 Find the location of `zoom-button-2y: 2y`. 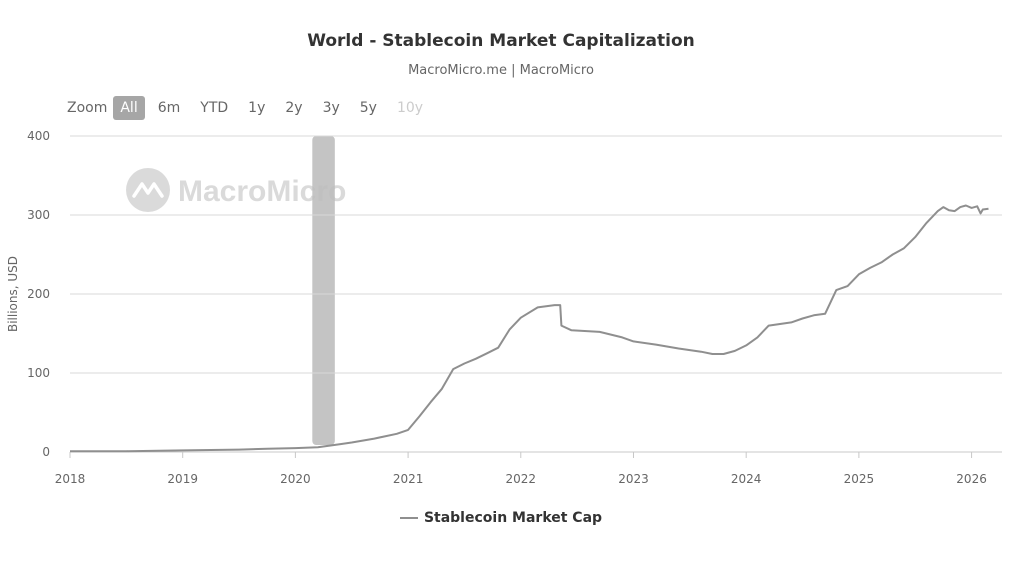

zoom-button-2y: 2y is located at coordinates (294, 108).